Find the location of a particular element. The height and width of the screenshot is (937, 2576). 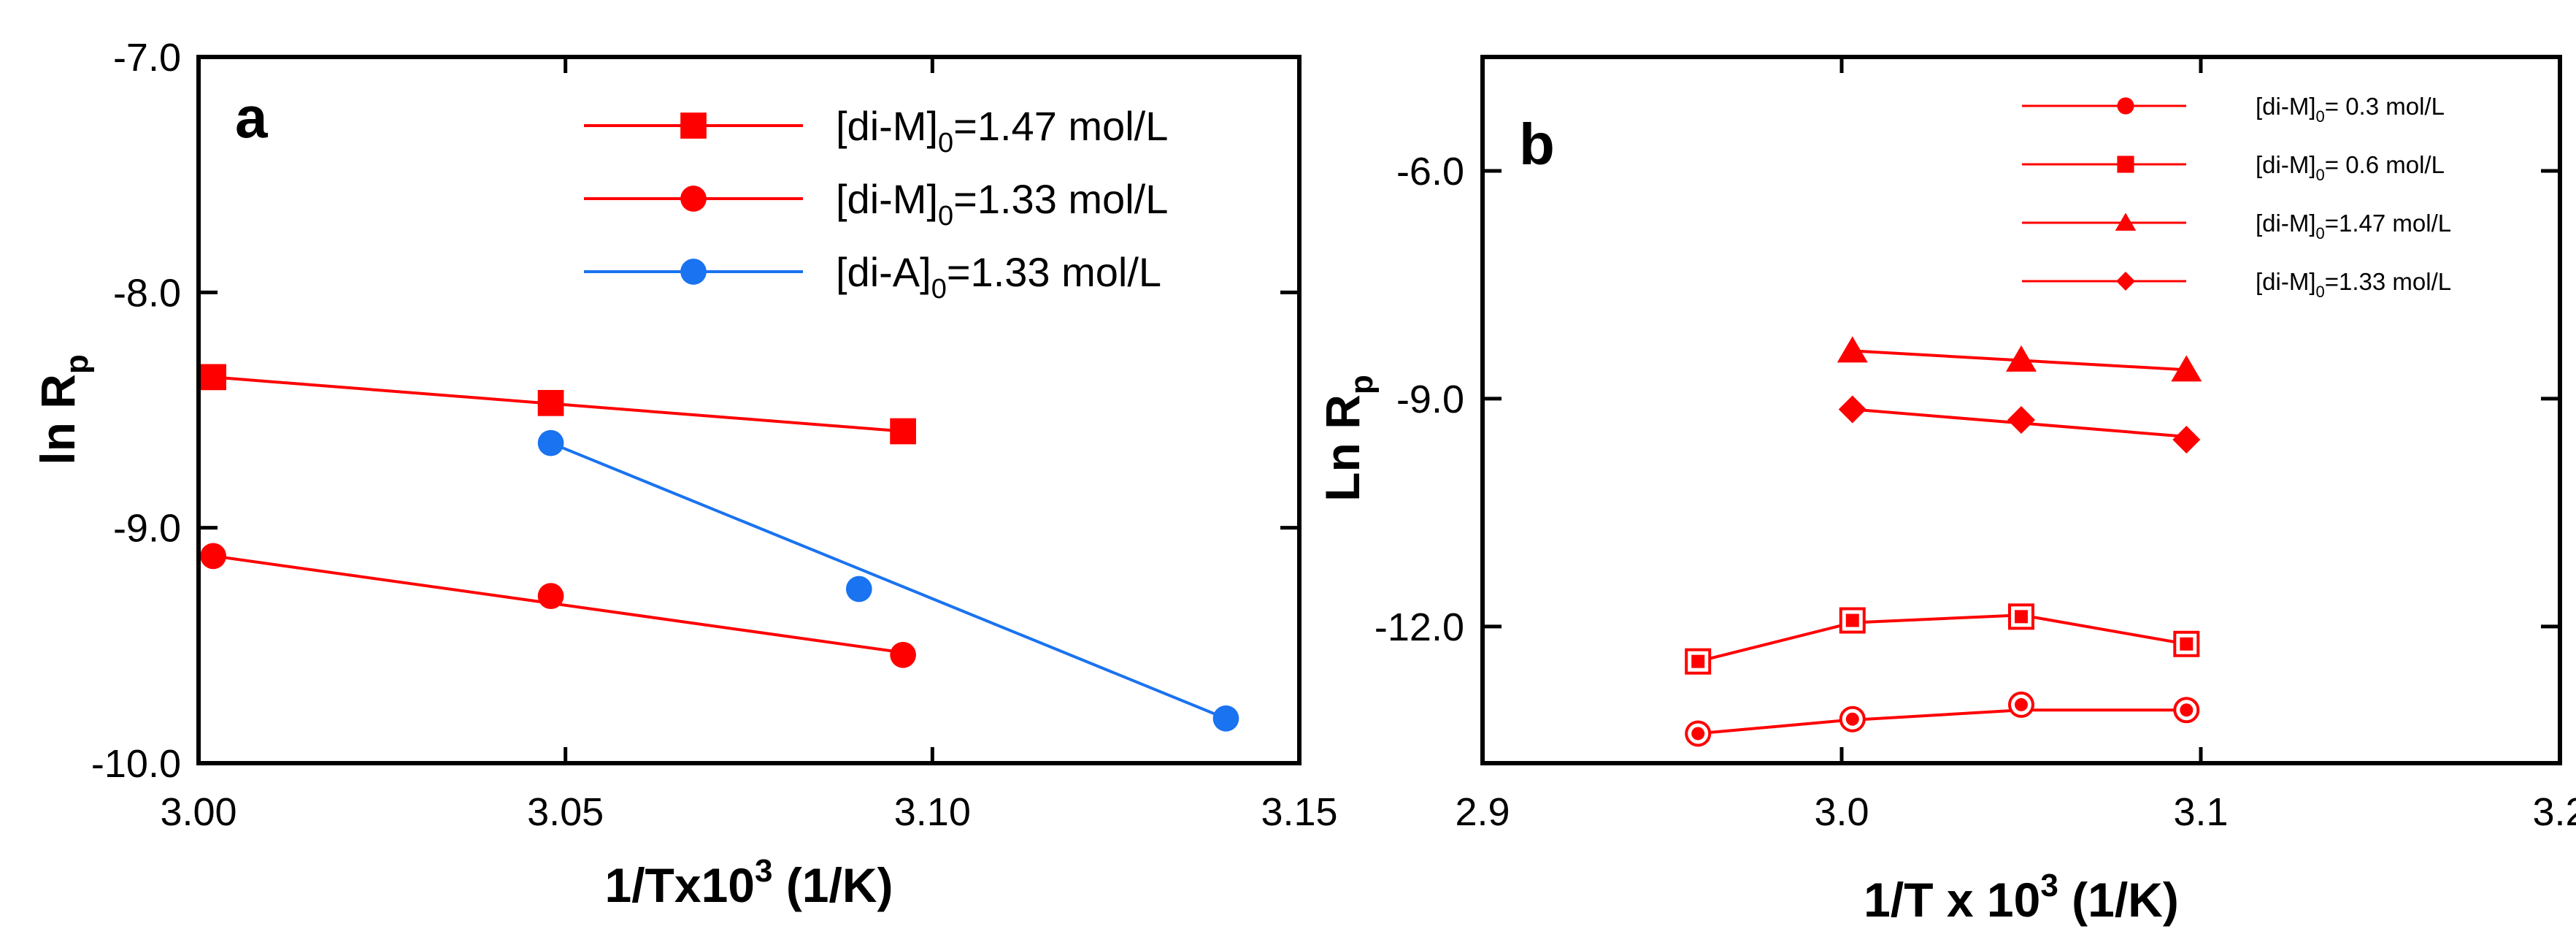

panel-a-xlabel-rest: (1/K) is located at coordinates (832, 885).